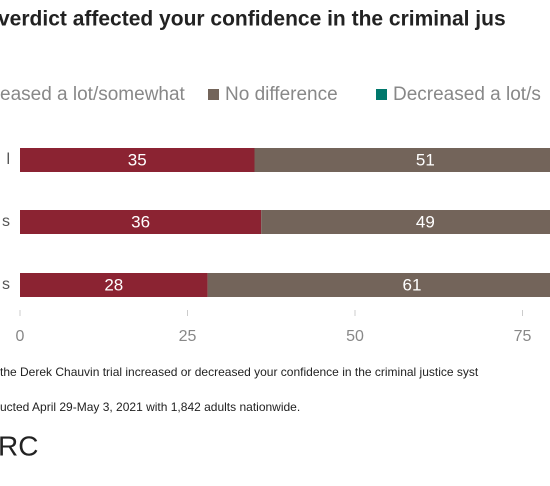  I want to click on value-label: 35, so click(137, 159).